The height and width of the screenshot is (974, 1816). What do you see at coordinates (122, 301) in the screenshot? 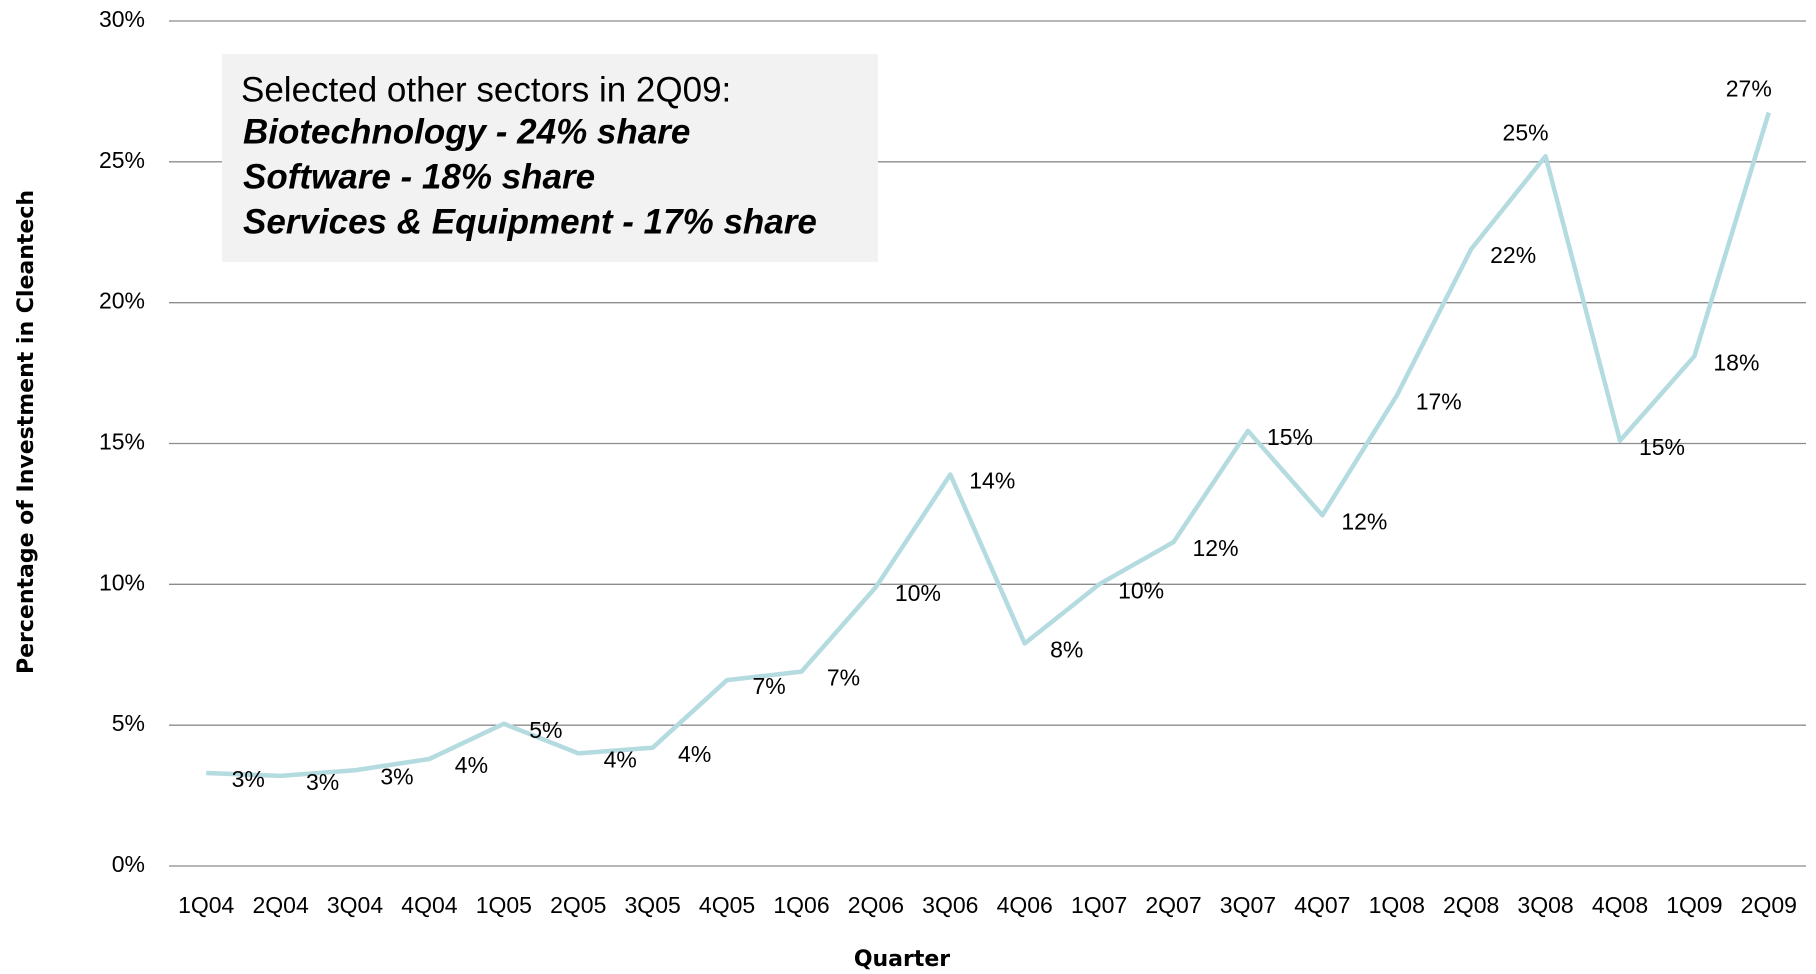
I see `y-tick-label: 20%` at bounding box center [122, 301].